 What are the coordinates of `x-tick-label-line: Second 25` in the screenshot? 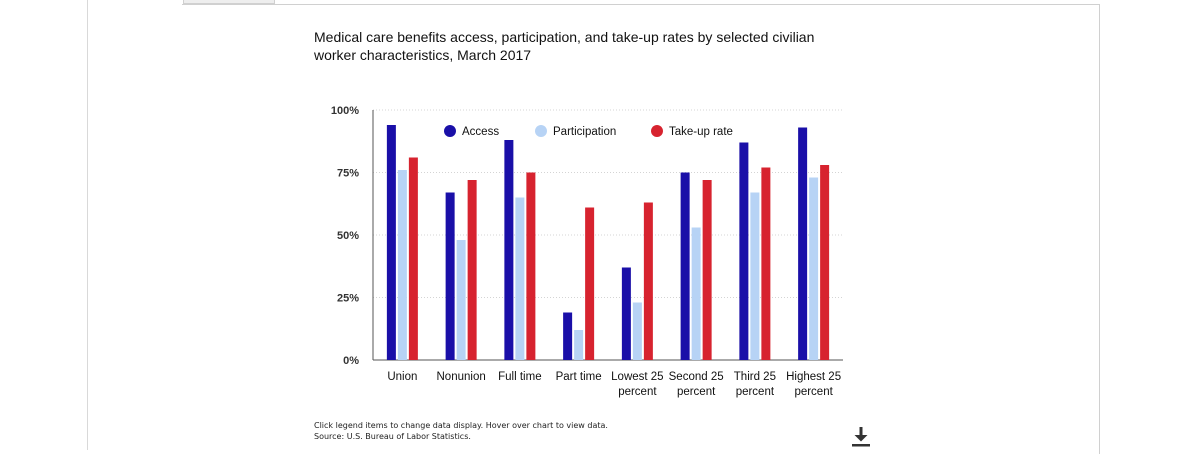 It's located at (696, 377).